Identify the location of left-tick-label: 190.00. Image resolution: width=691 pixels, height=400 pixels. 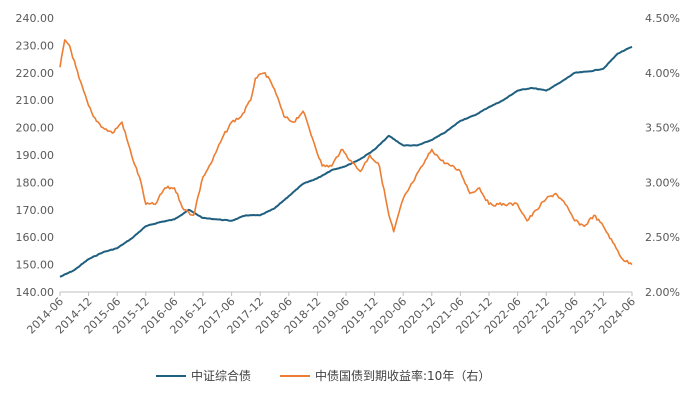
(35, 155).